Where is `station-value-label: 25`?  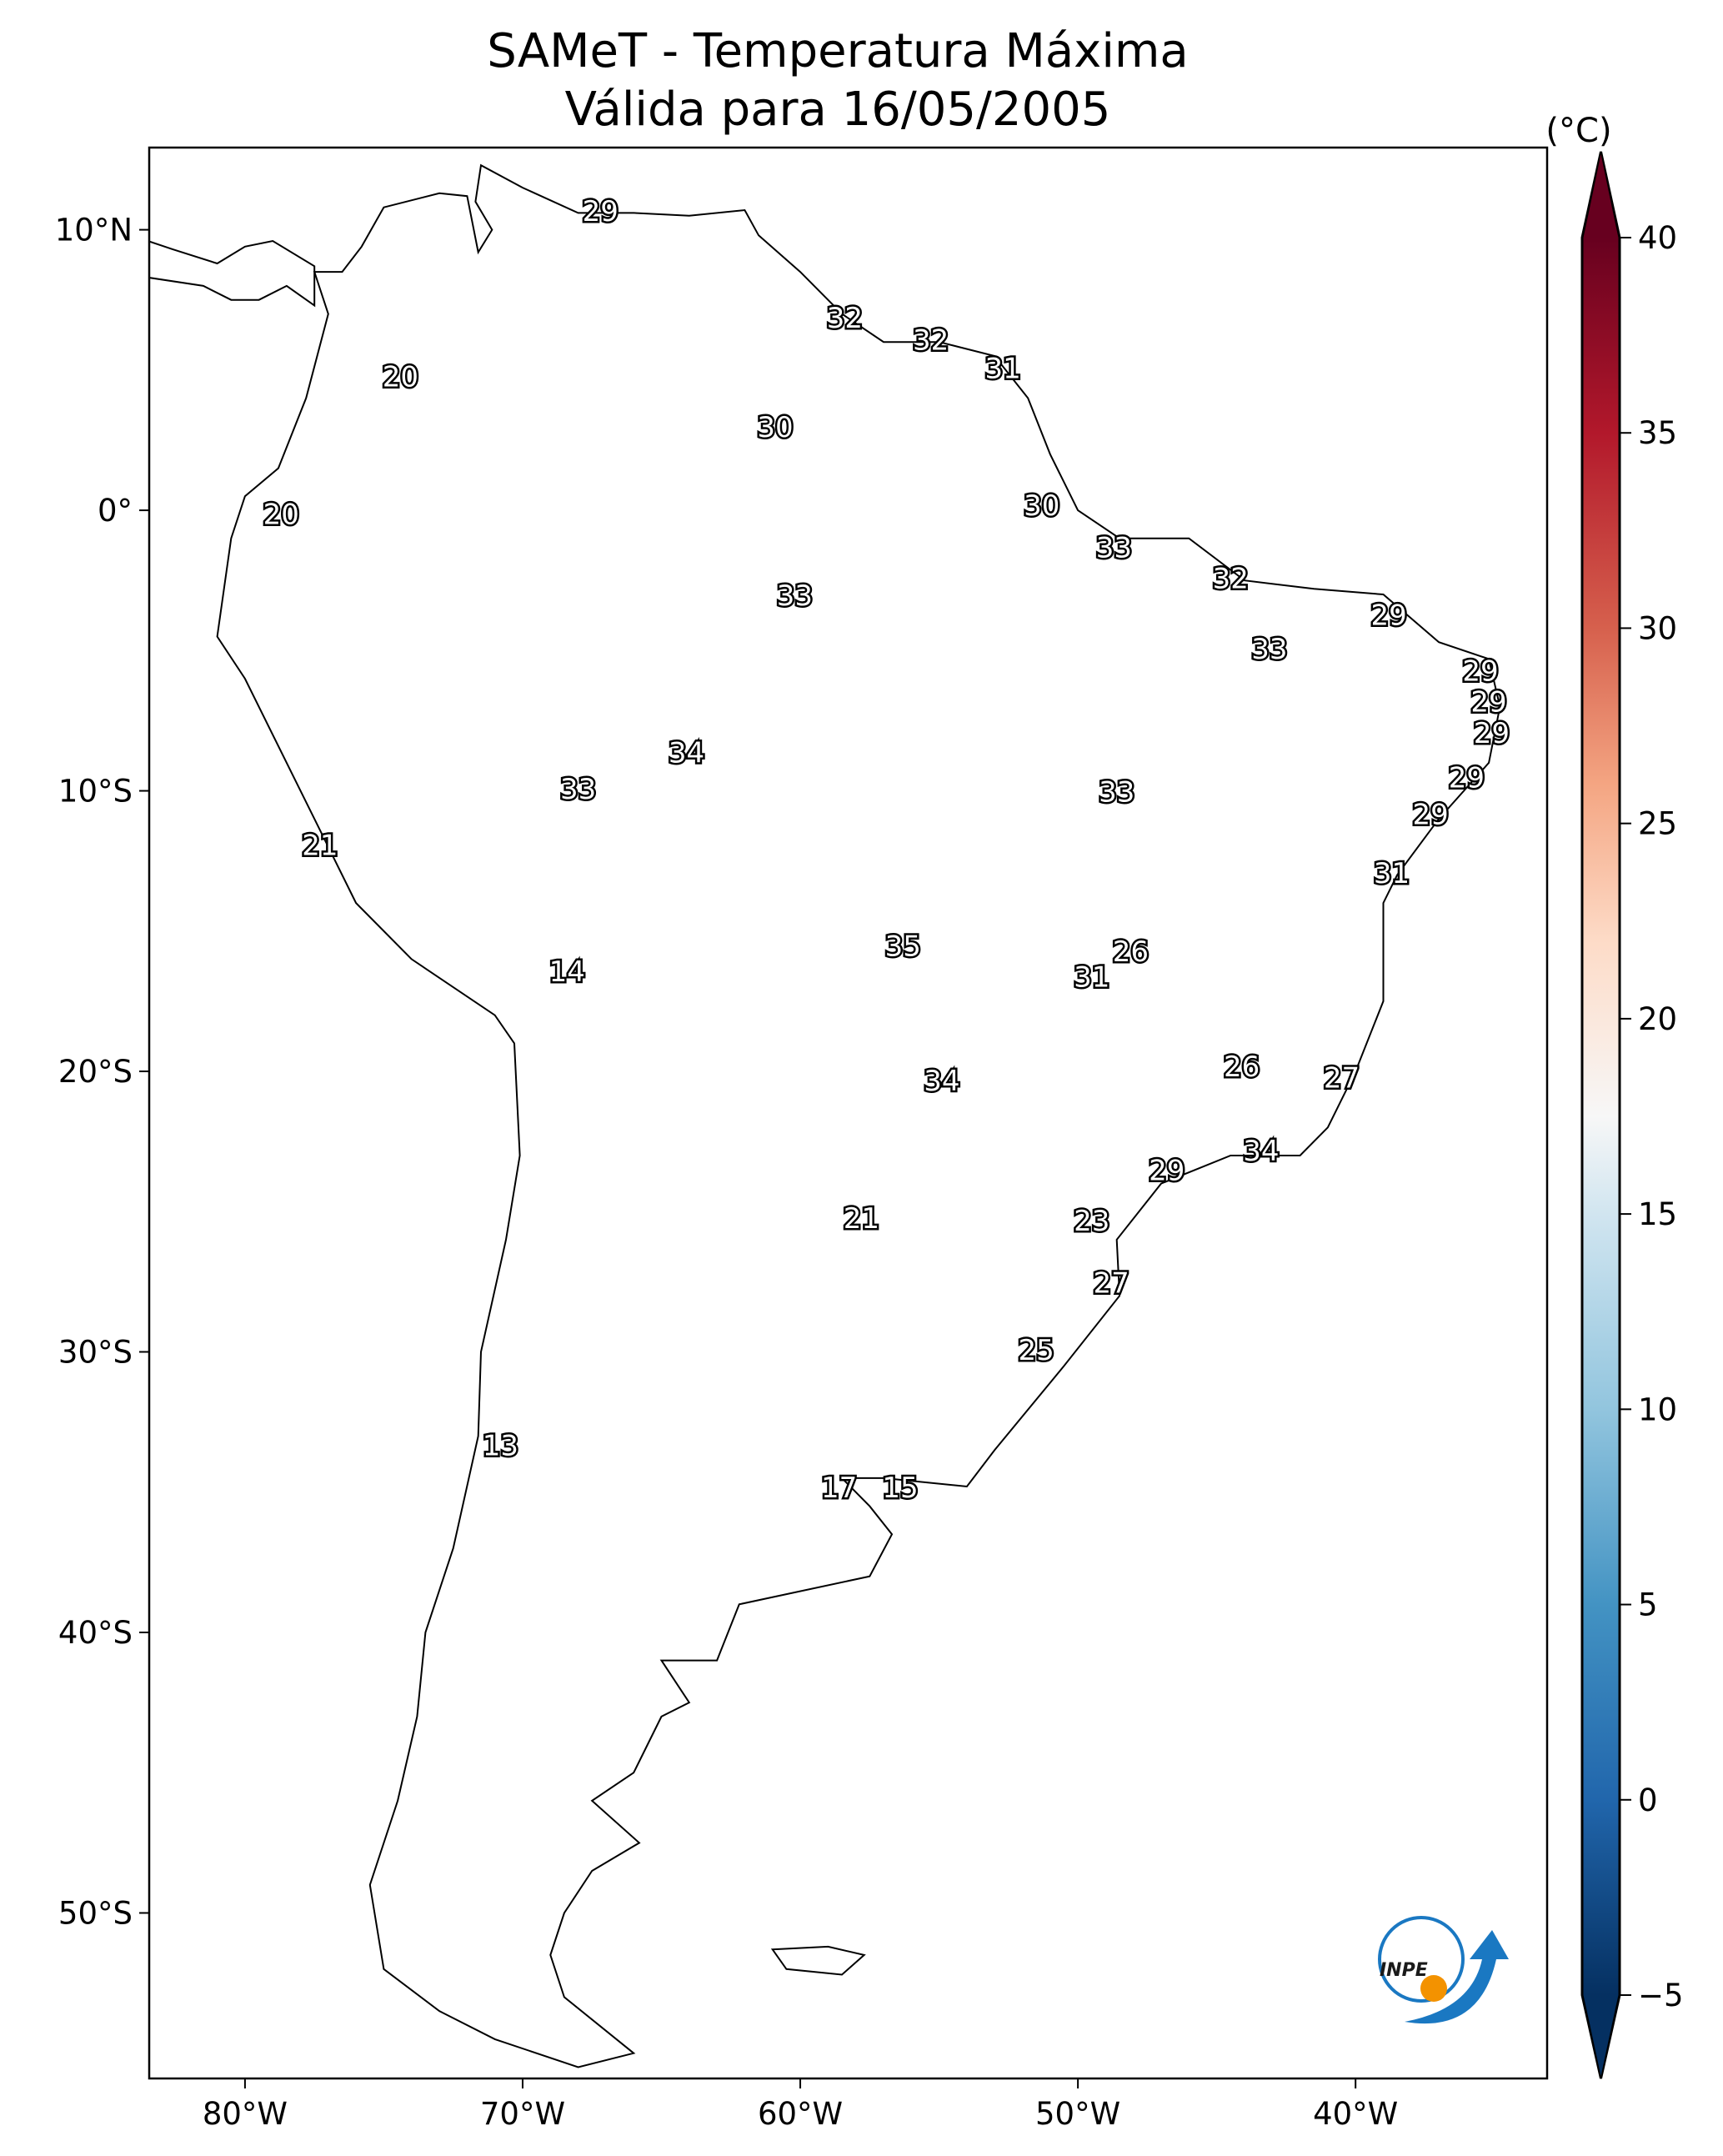
station-value-label: 25 is located at coordinates (1036, 1350).